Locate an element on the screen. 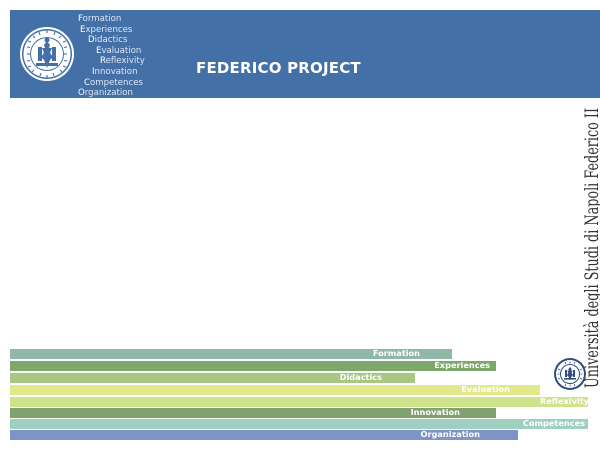 The height and width of the screenshot is (450, 600). acrostic-line: Organization is located at coordinates (105, 93).